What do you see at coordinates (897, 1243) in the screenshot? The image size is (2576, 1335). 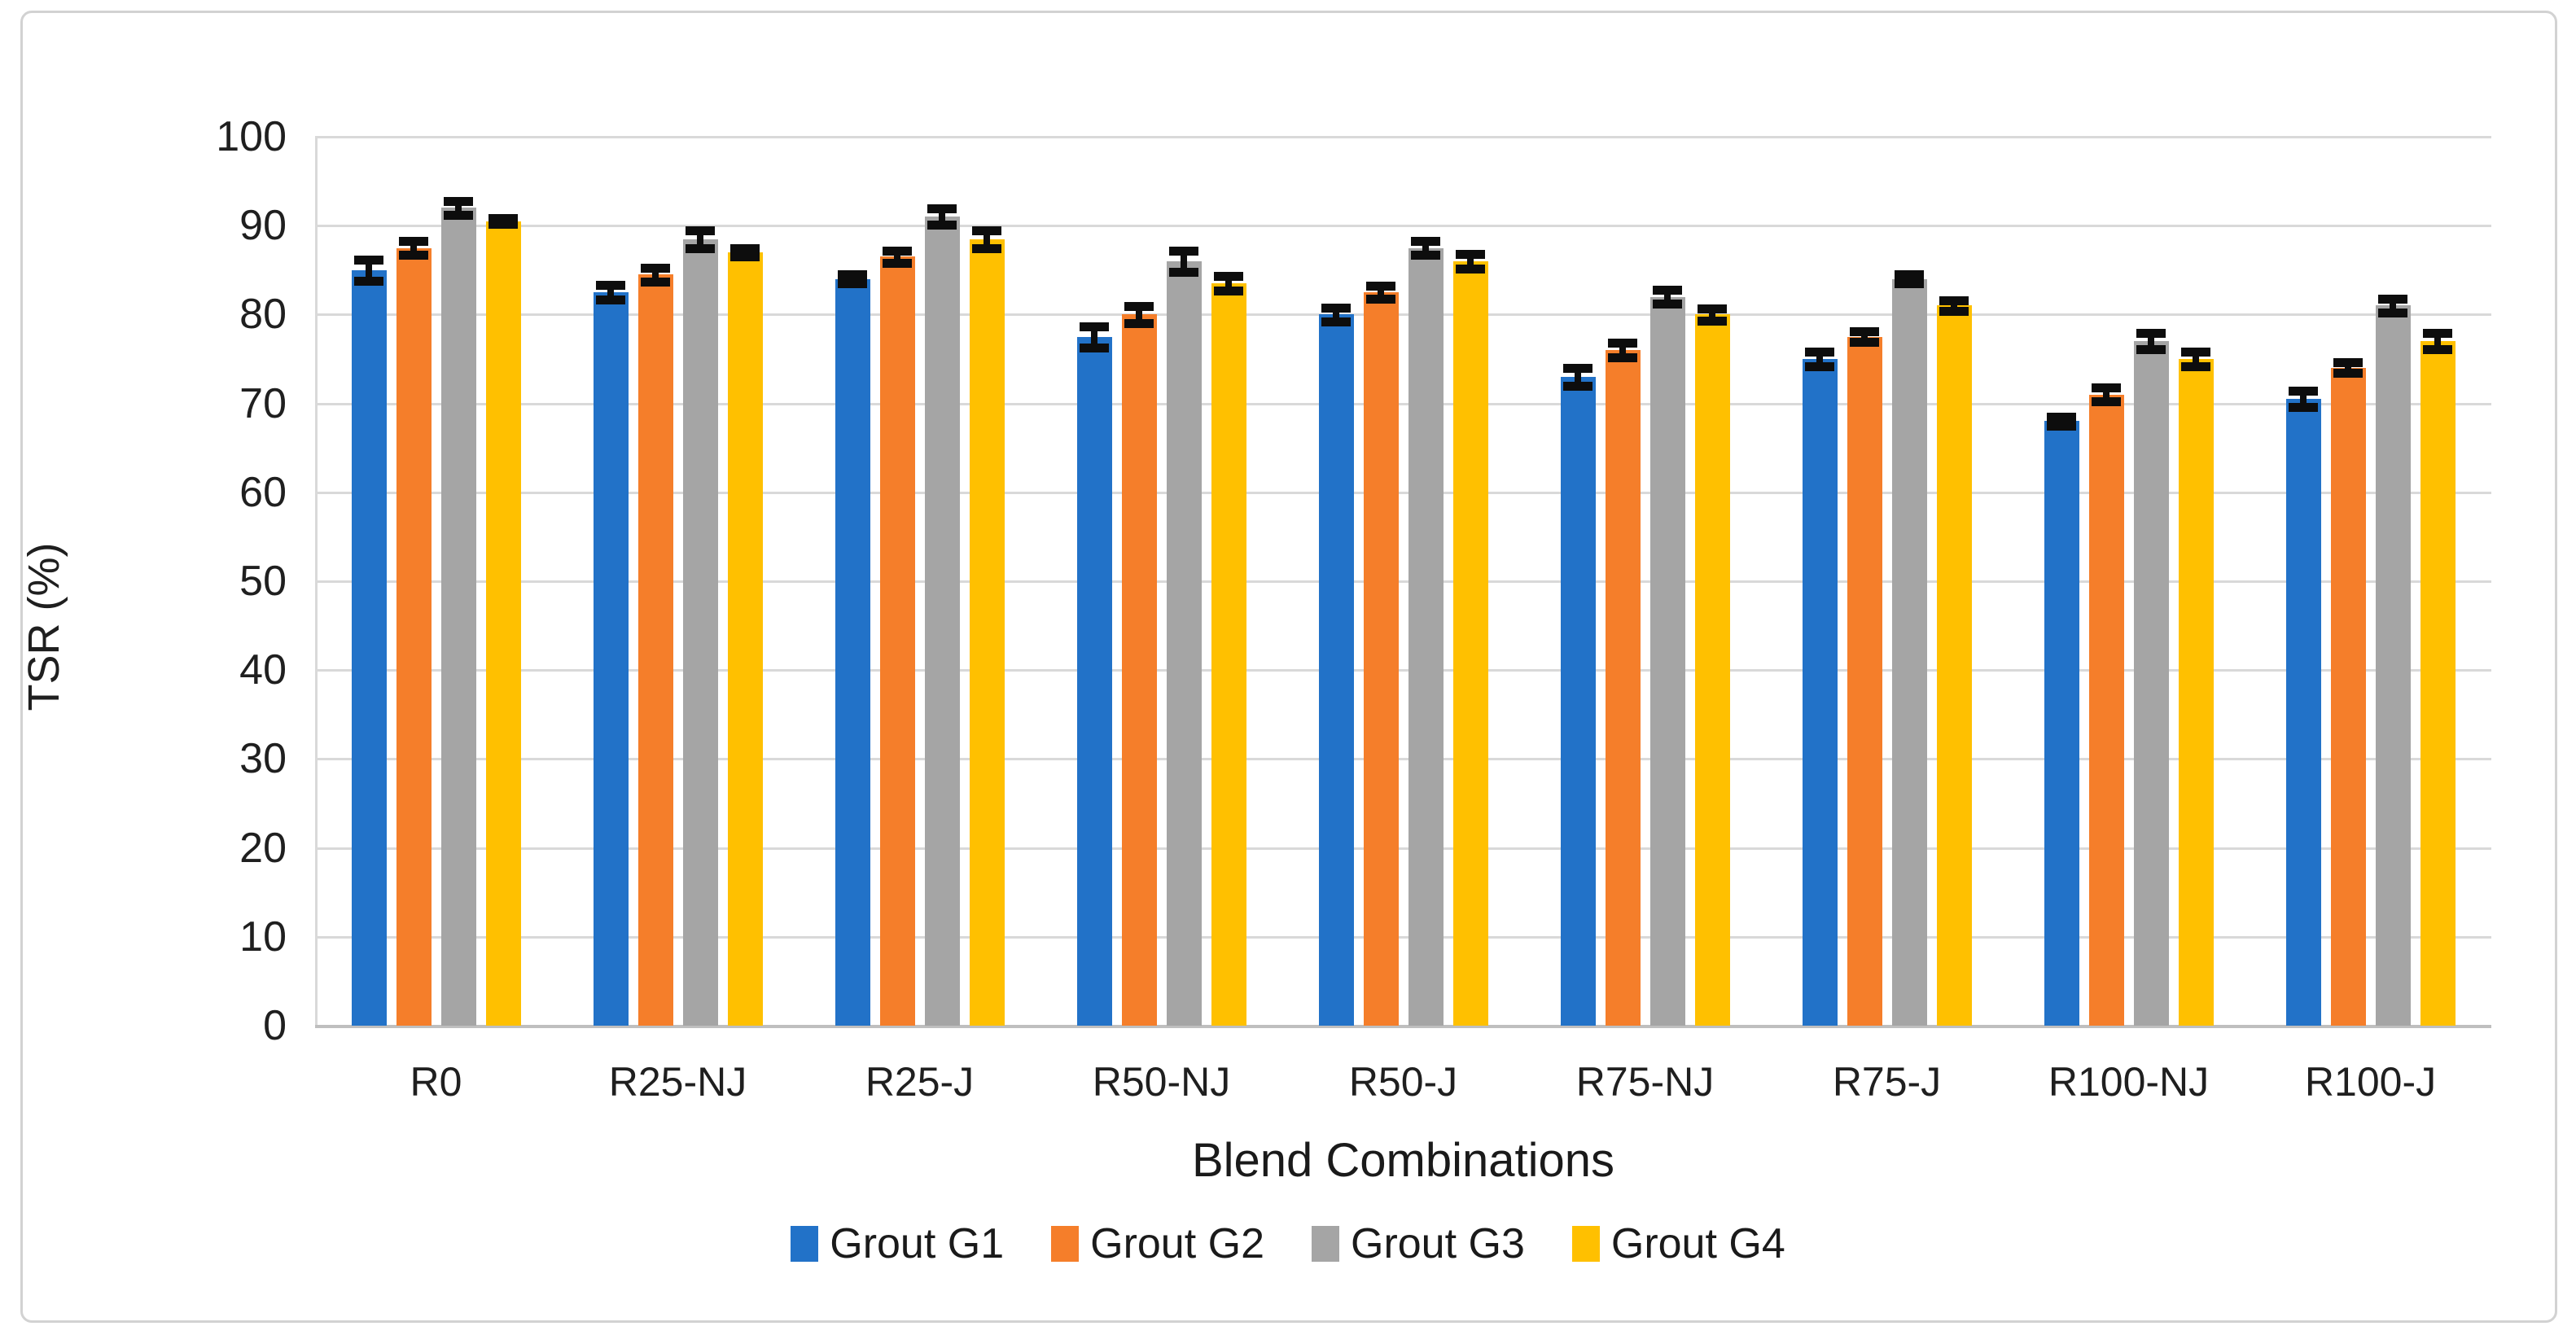 I see `legend-item-grout-g1: Grout G1` at bounding box center [897, 1243].